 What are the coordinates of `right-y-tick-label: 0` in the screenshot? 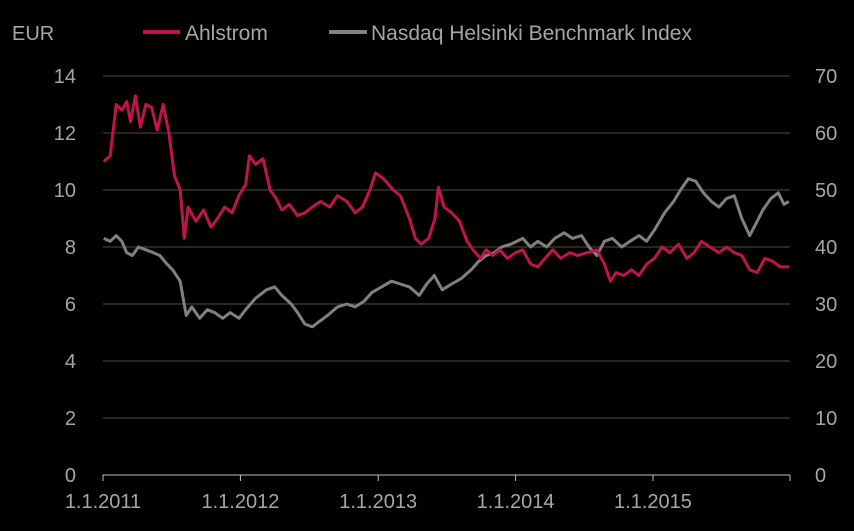 It's located at (820, 476).